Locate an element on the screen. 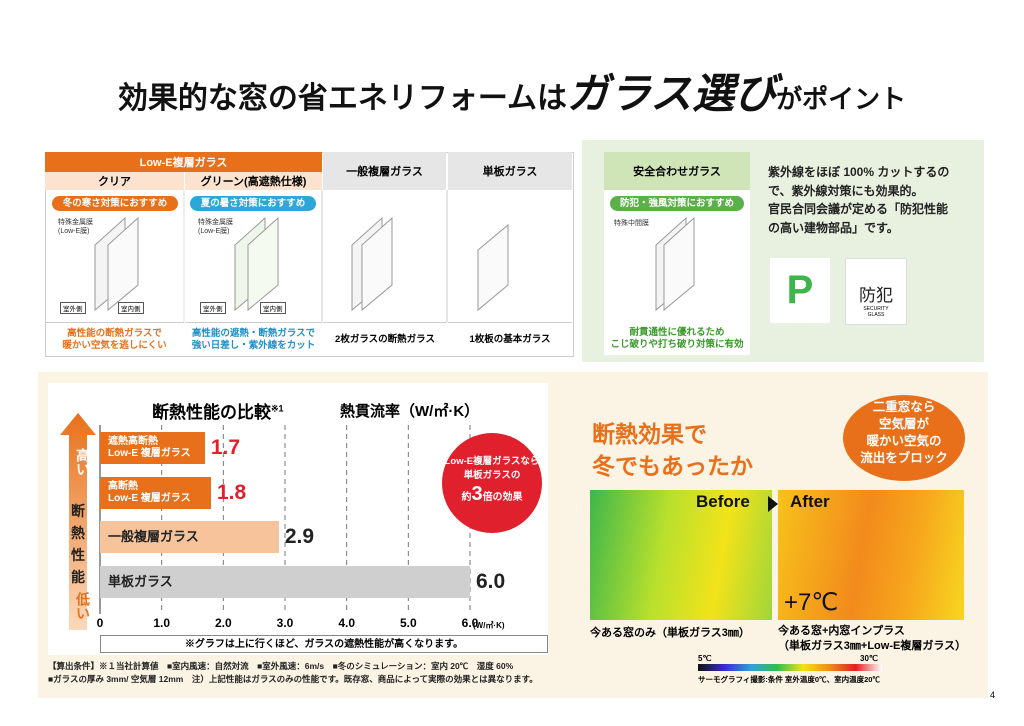  chart-title: 断熱性能の比較※1 is located at coordinates (218, 410).